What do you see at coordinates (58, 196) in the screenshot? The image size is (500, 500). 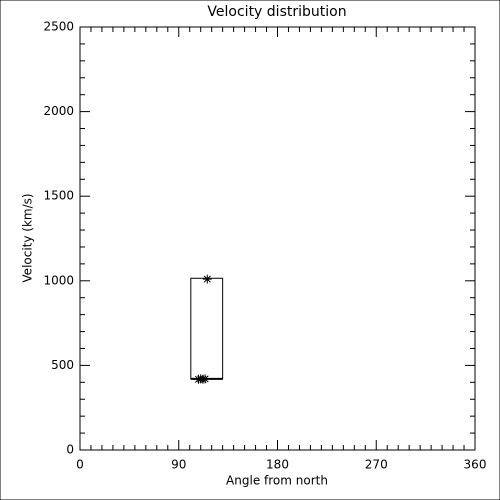 I see `y-tick-label: 1500` at bounding box center [58, 196].